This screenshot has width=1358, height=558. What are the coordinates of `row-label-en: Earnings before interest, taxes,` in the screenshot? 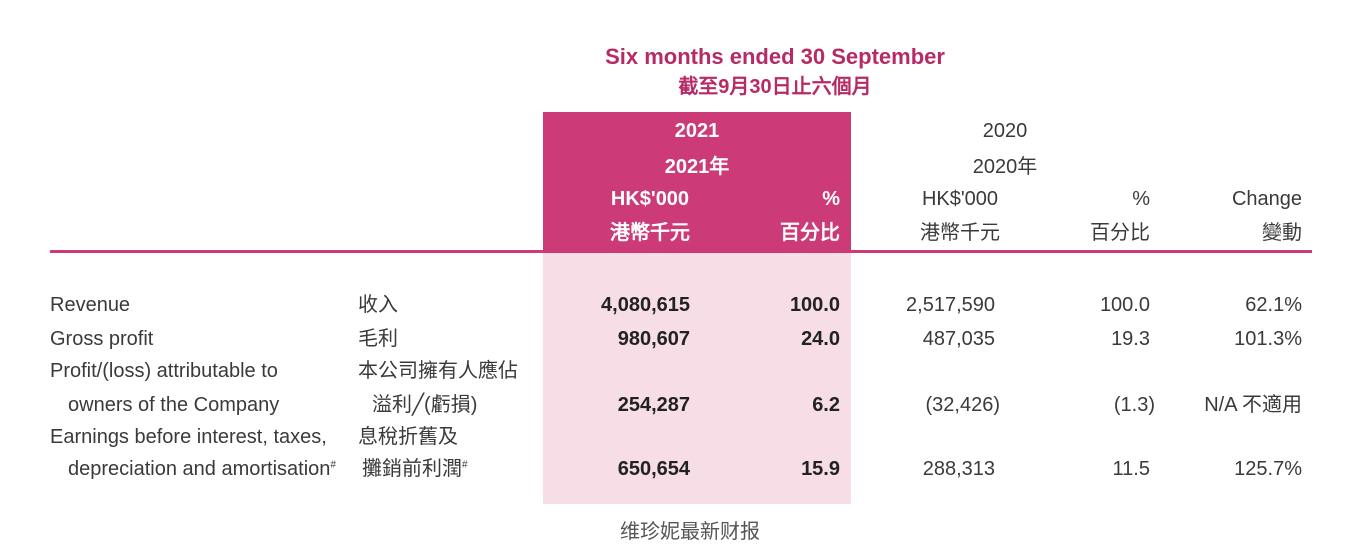 It's located at (188, 437).